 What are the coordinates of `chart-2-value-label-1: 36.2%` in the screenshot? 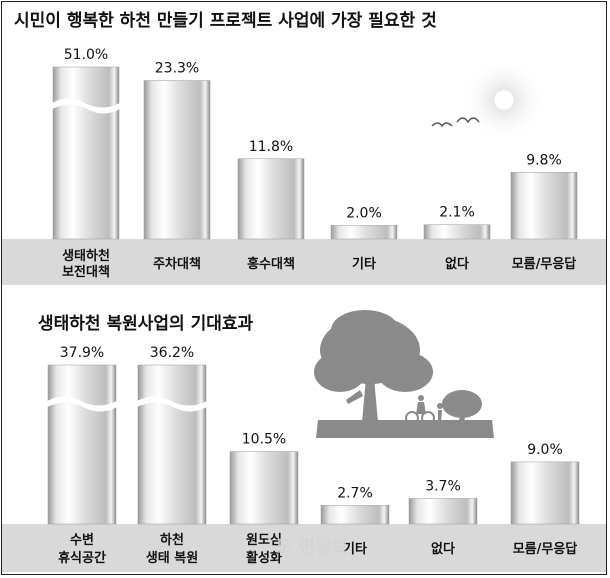 It's located at (172, 353).